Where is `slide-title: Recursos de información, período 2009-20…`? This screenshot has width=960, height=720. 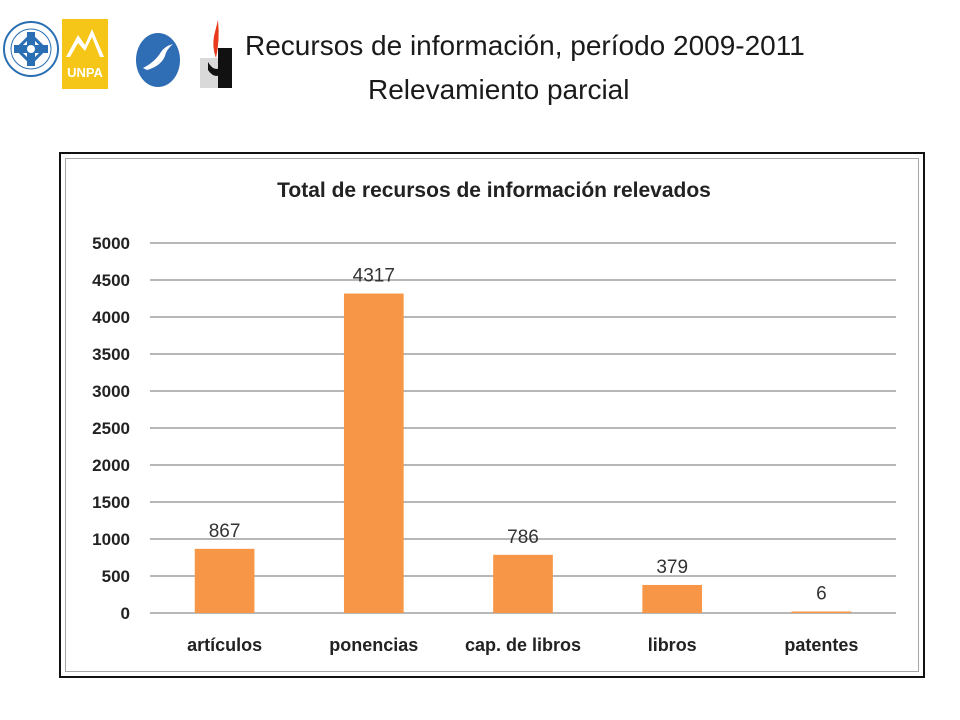
slide-title: Recursos de información, período 2009-20… is located at coordinates (575, 74).